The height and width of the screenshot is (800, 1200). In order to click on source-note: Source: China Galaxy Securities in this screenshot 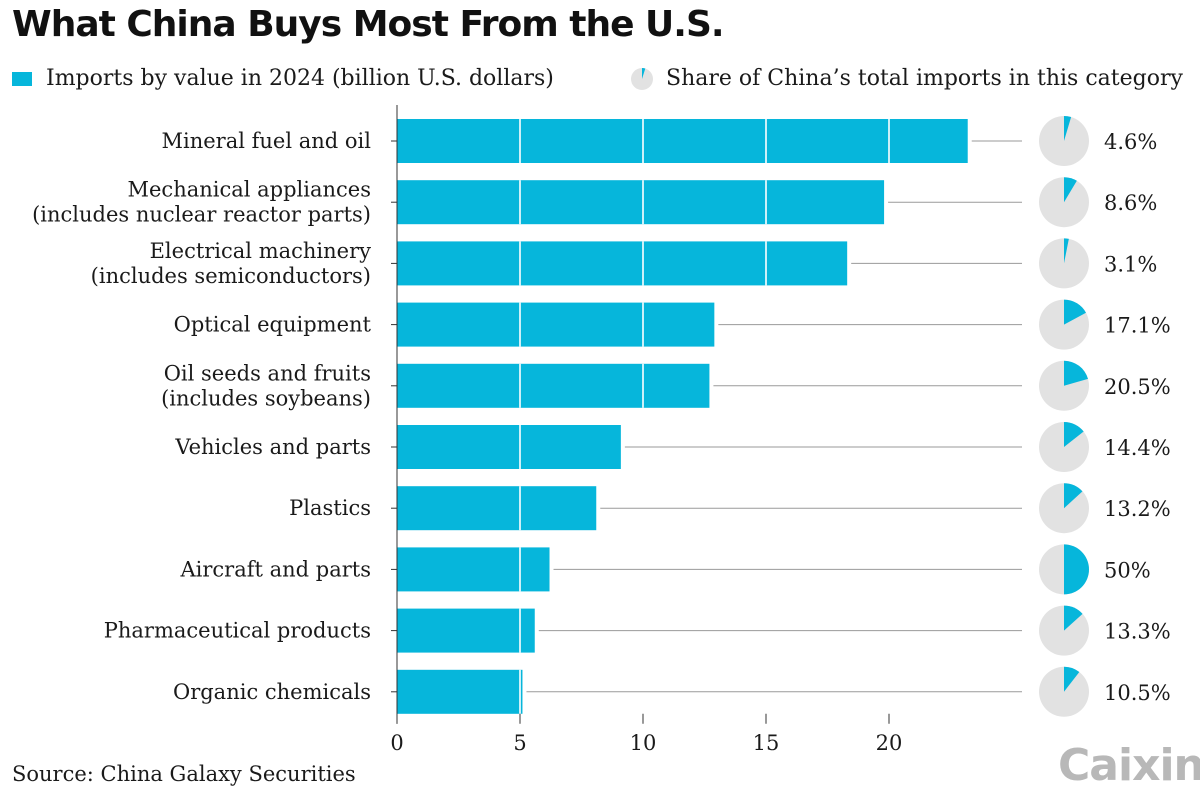, I will do `click(184, 774)`.